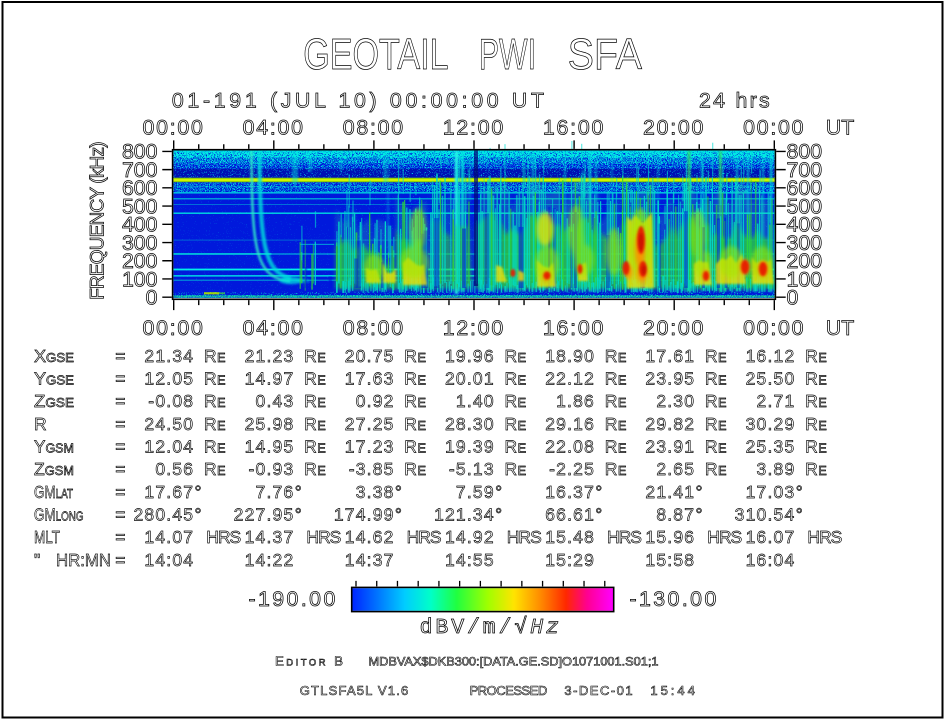 This screenshot has height=720, width=945. I want to click on svg-text: 66.61, so click(570, 514).